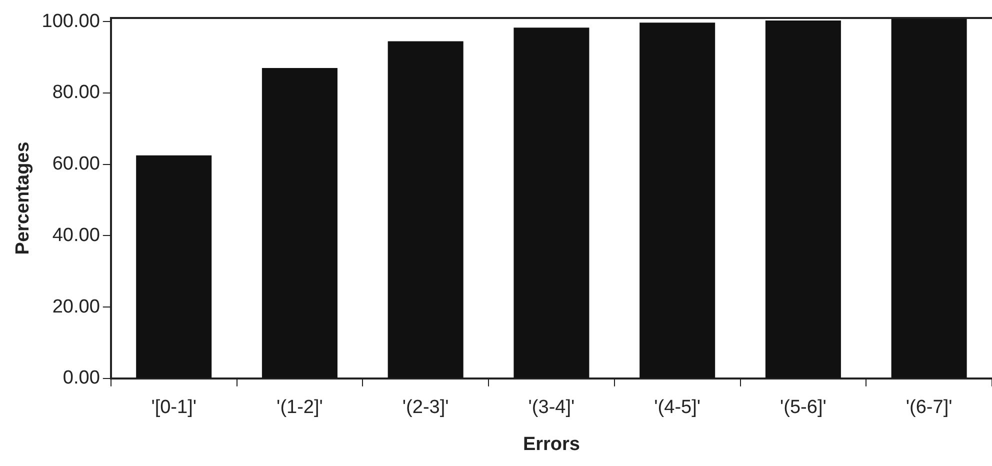 The image size is (992, 466). What do you see at coordinates (76, 307) in the screenshot?
I see `y-tick-label: 20.00` at bounding box center [76, 307].